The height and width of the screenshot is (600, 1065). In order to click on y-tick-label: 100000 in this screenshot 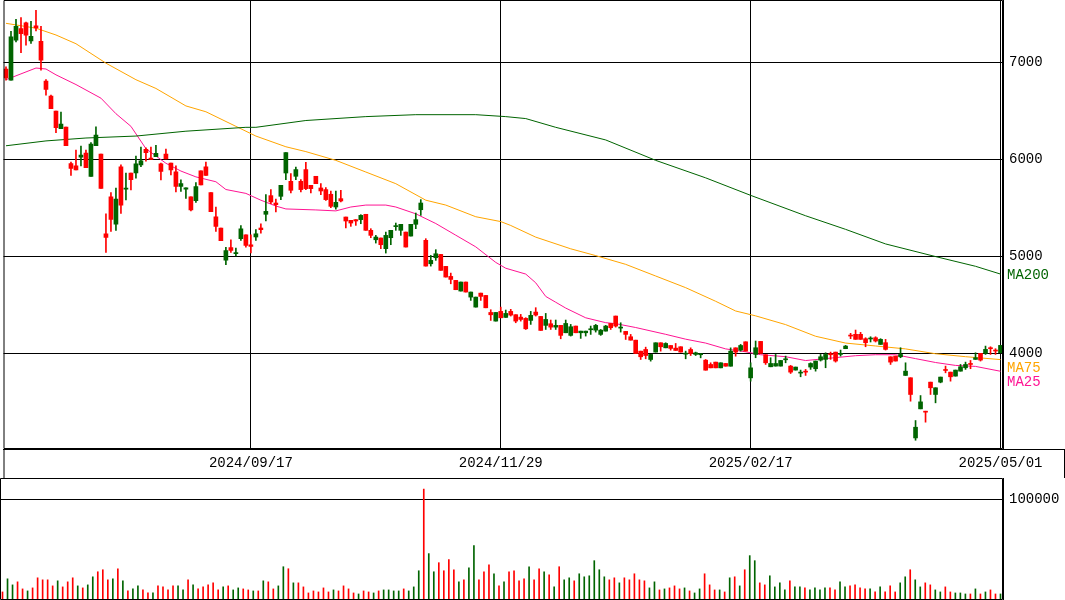, I will do `click(1034, 498)`.